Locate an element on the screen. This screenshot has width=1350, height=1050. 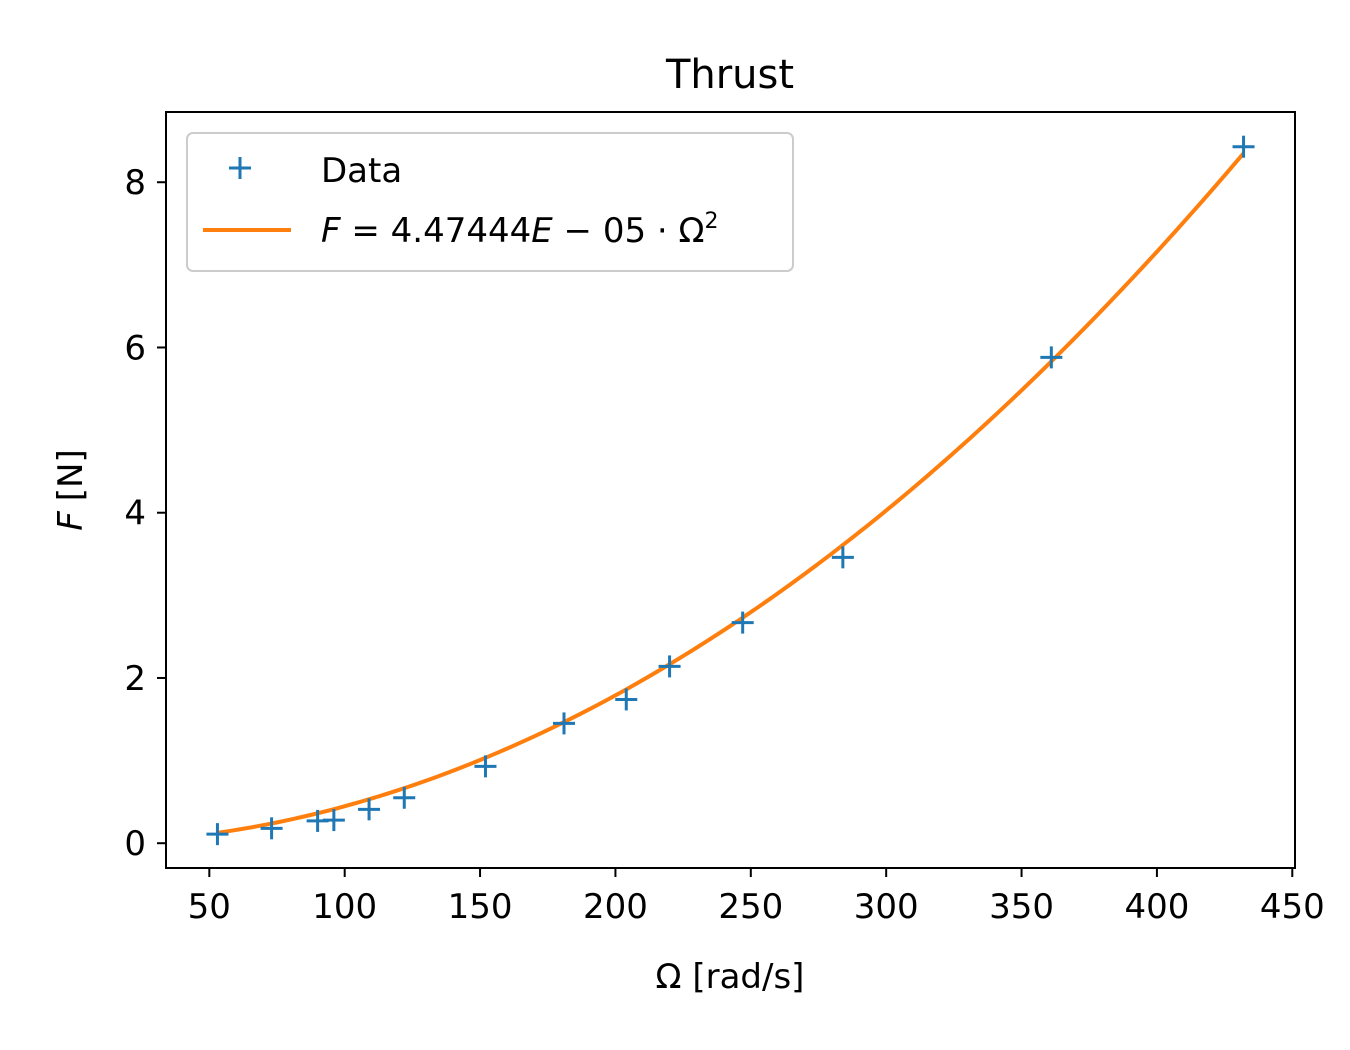
legend-fit-tail: − 05 · Ω is located at coordinates (629, 231).